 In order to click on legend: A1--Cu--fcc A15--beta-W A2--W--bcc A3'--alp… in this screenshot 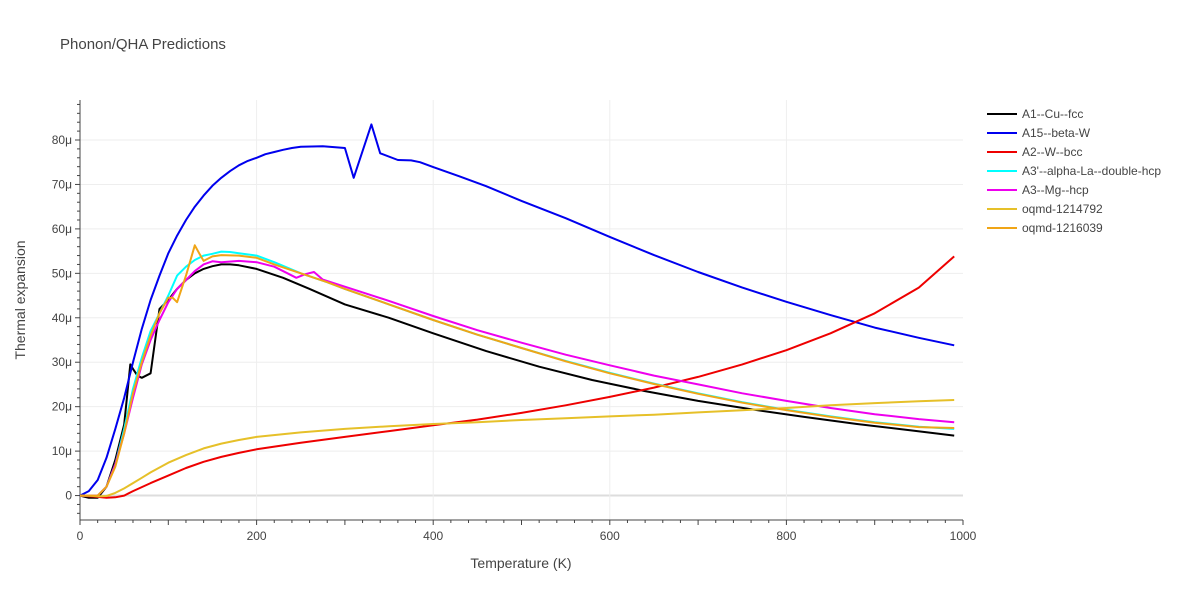, I will do `click(1074, 171)`.